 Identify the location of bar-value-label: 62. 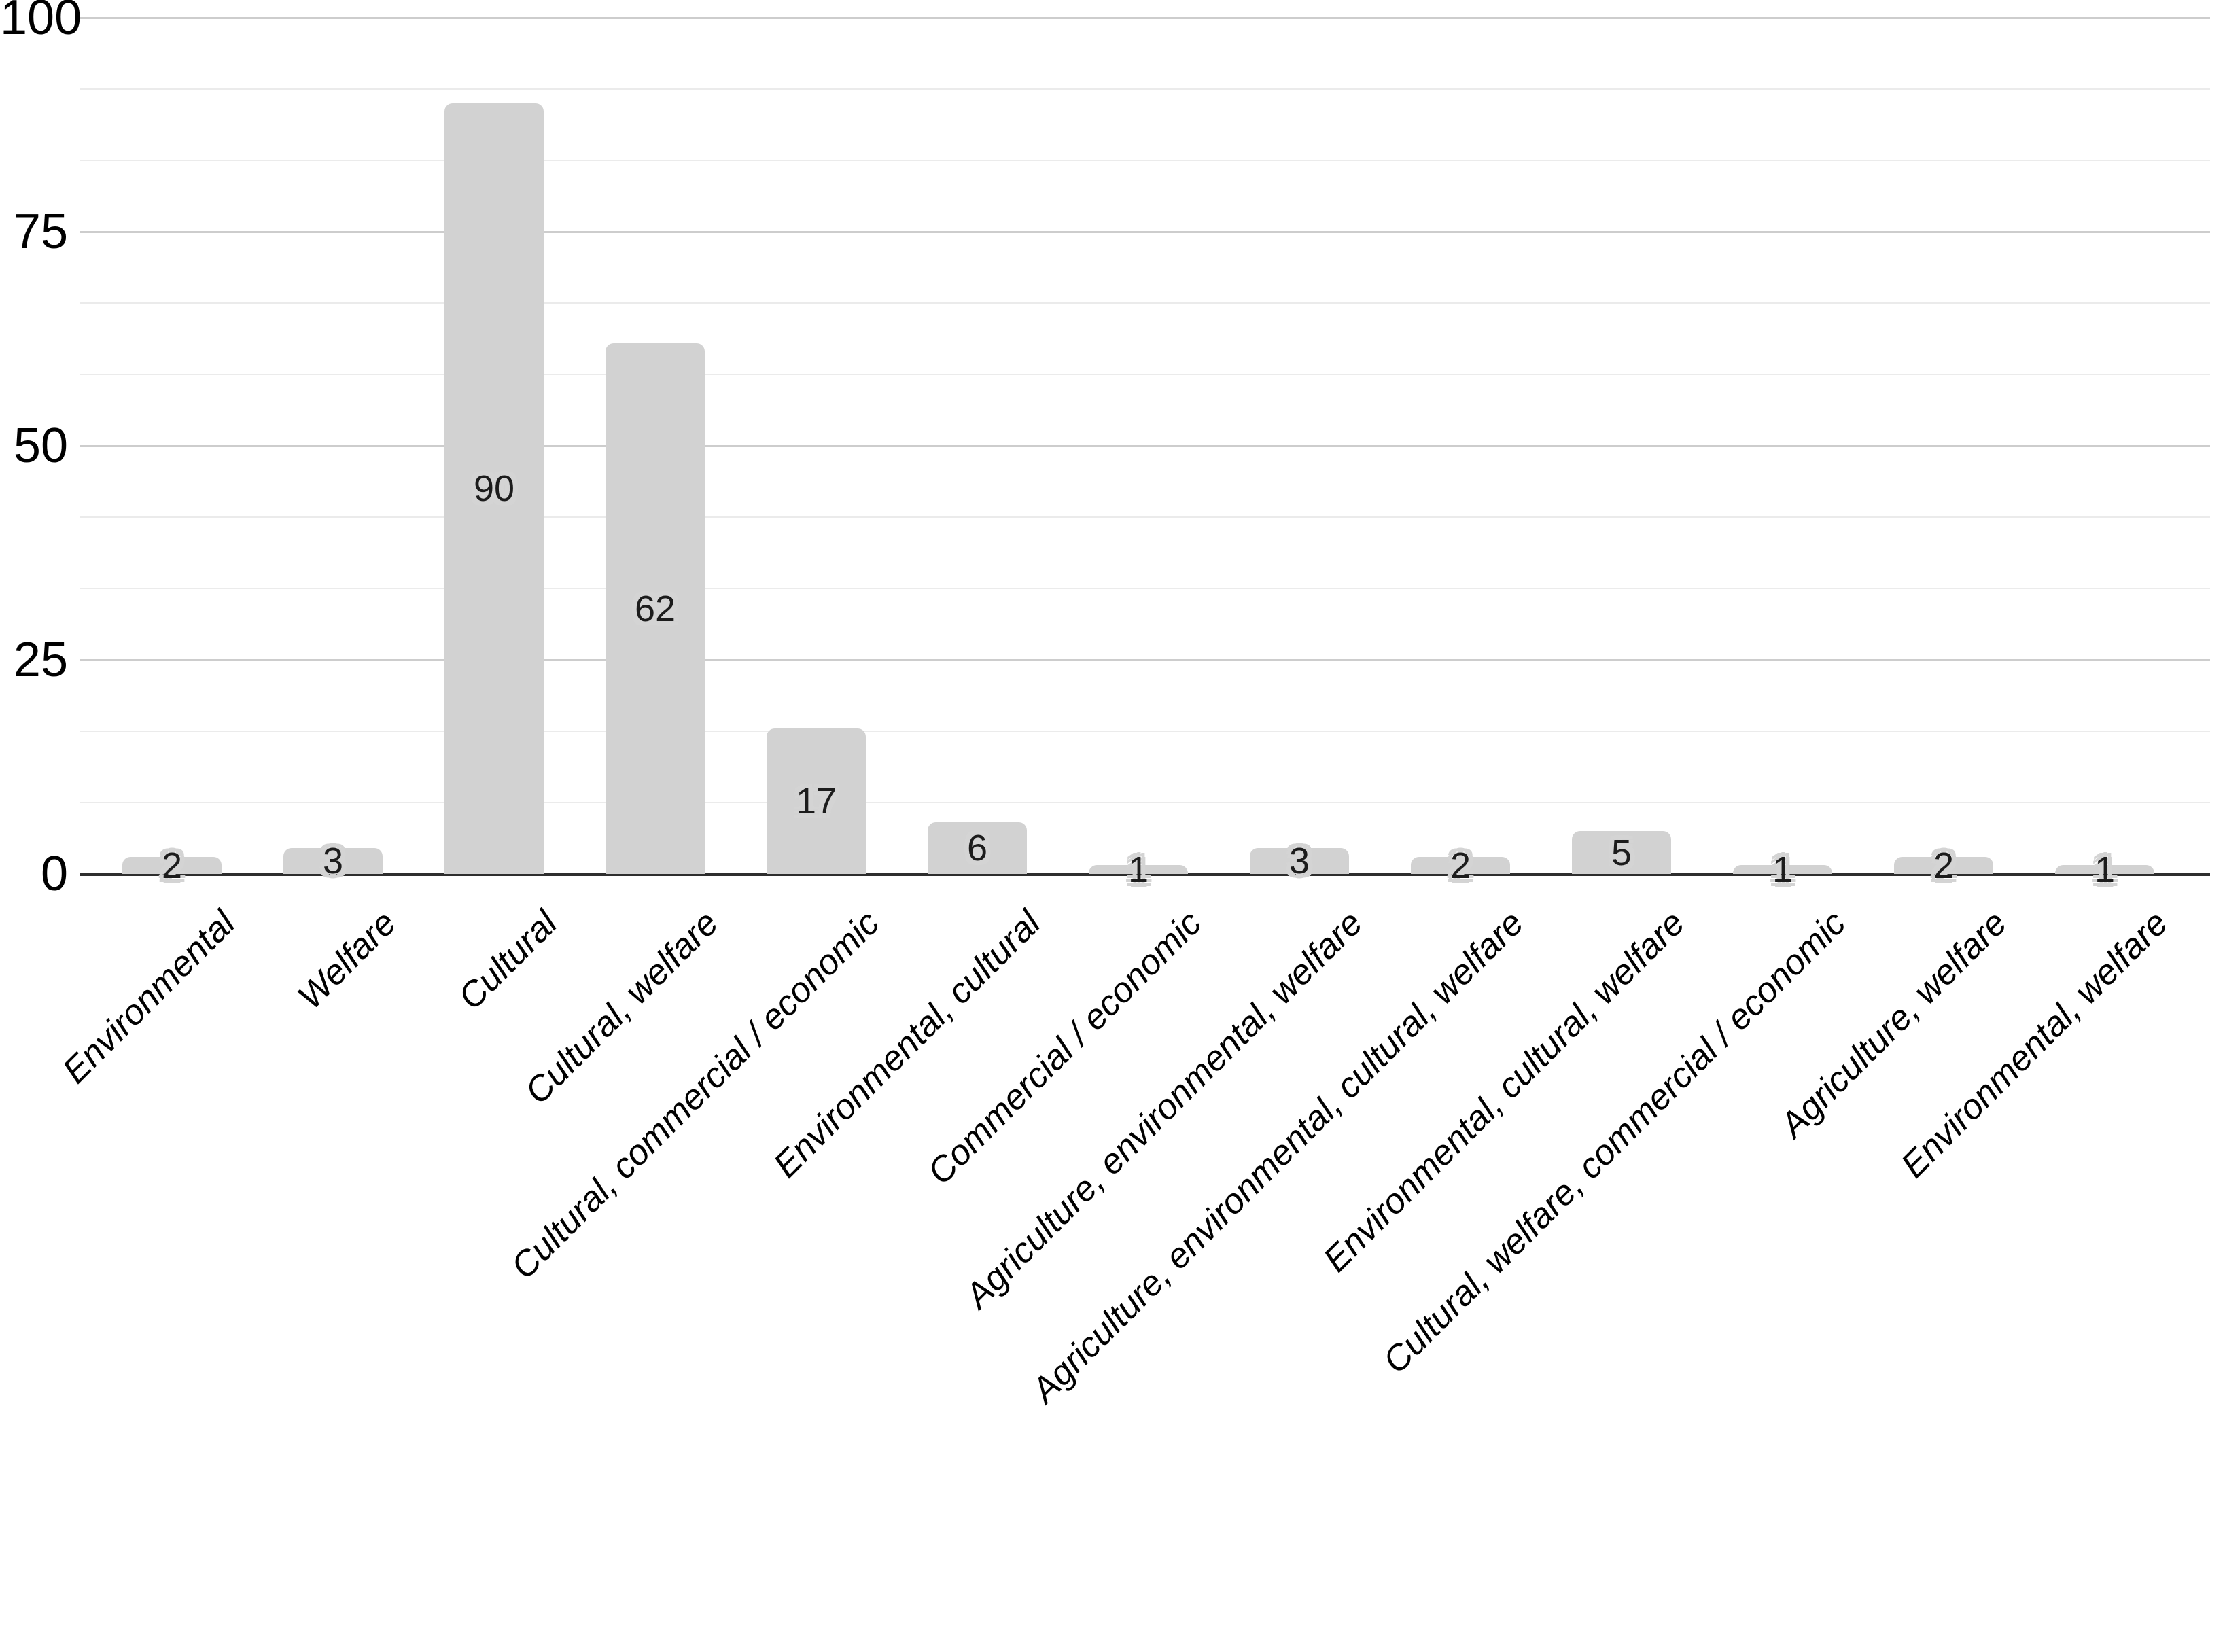
(655, 608).